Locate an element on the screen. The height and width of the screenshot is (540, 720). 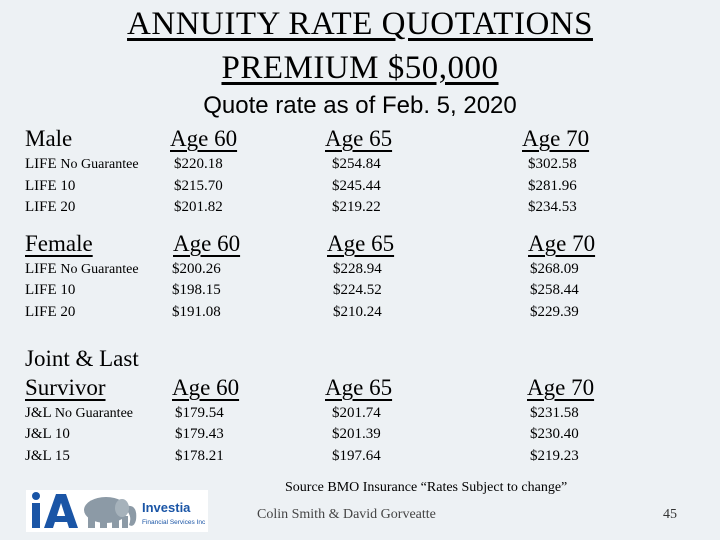
female-age-60: Age 60 is located at coordinates (207, 243).